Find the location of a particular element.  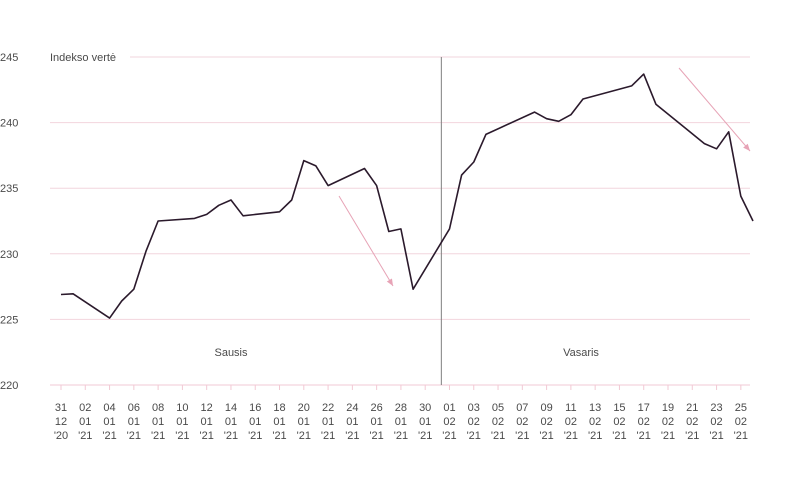

x-tick-label-0: 31 12'20 is located at coordinates (61, 422).